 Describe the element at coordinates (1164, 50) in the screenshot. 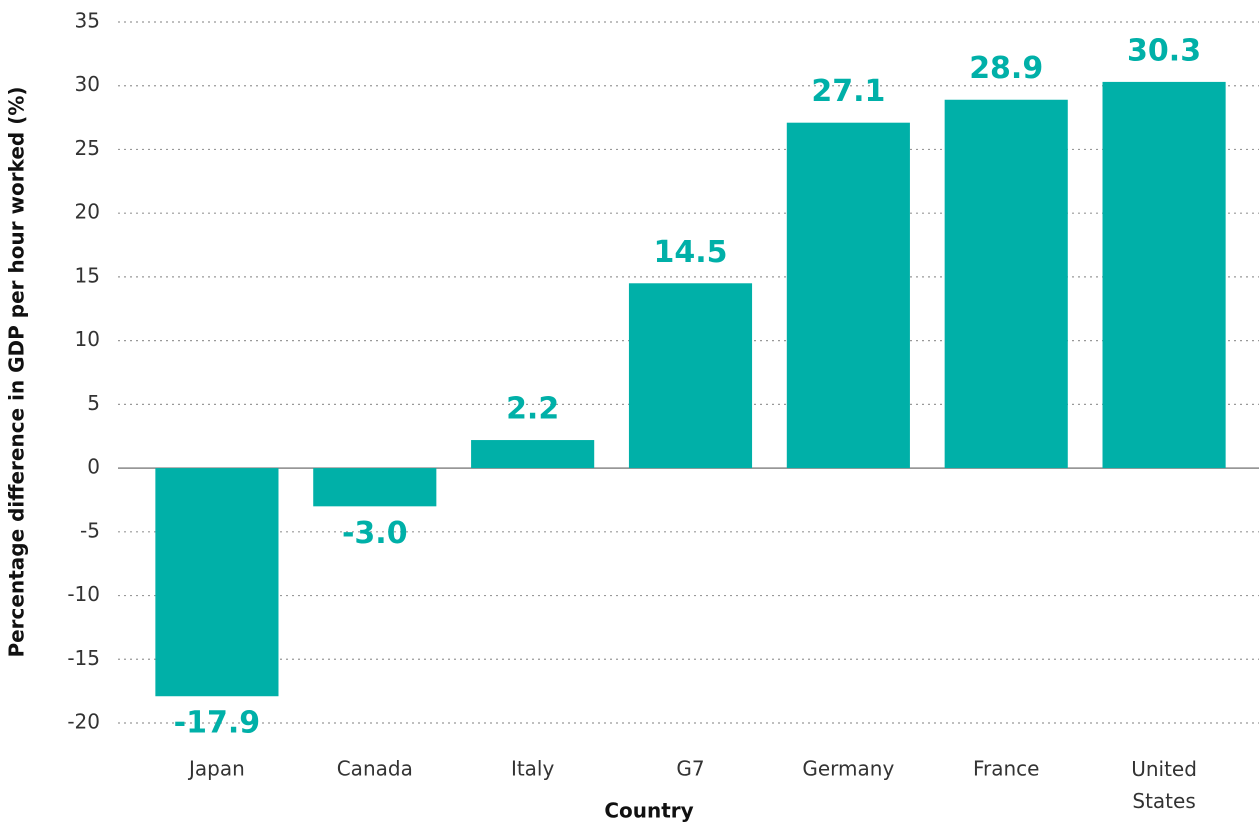

I see `data-label: 30.3` at that location.